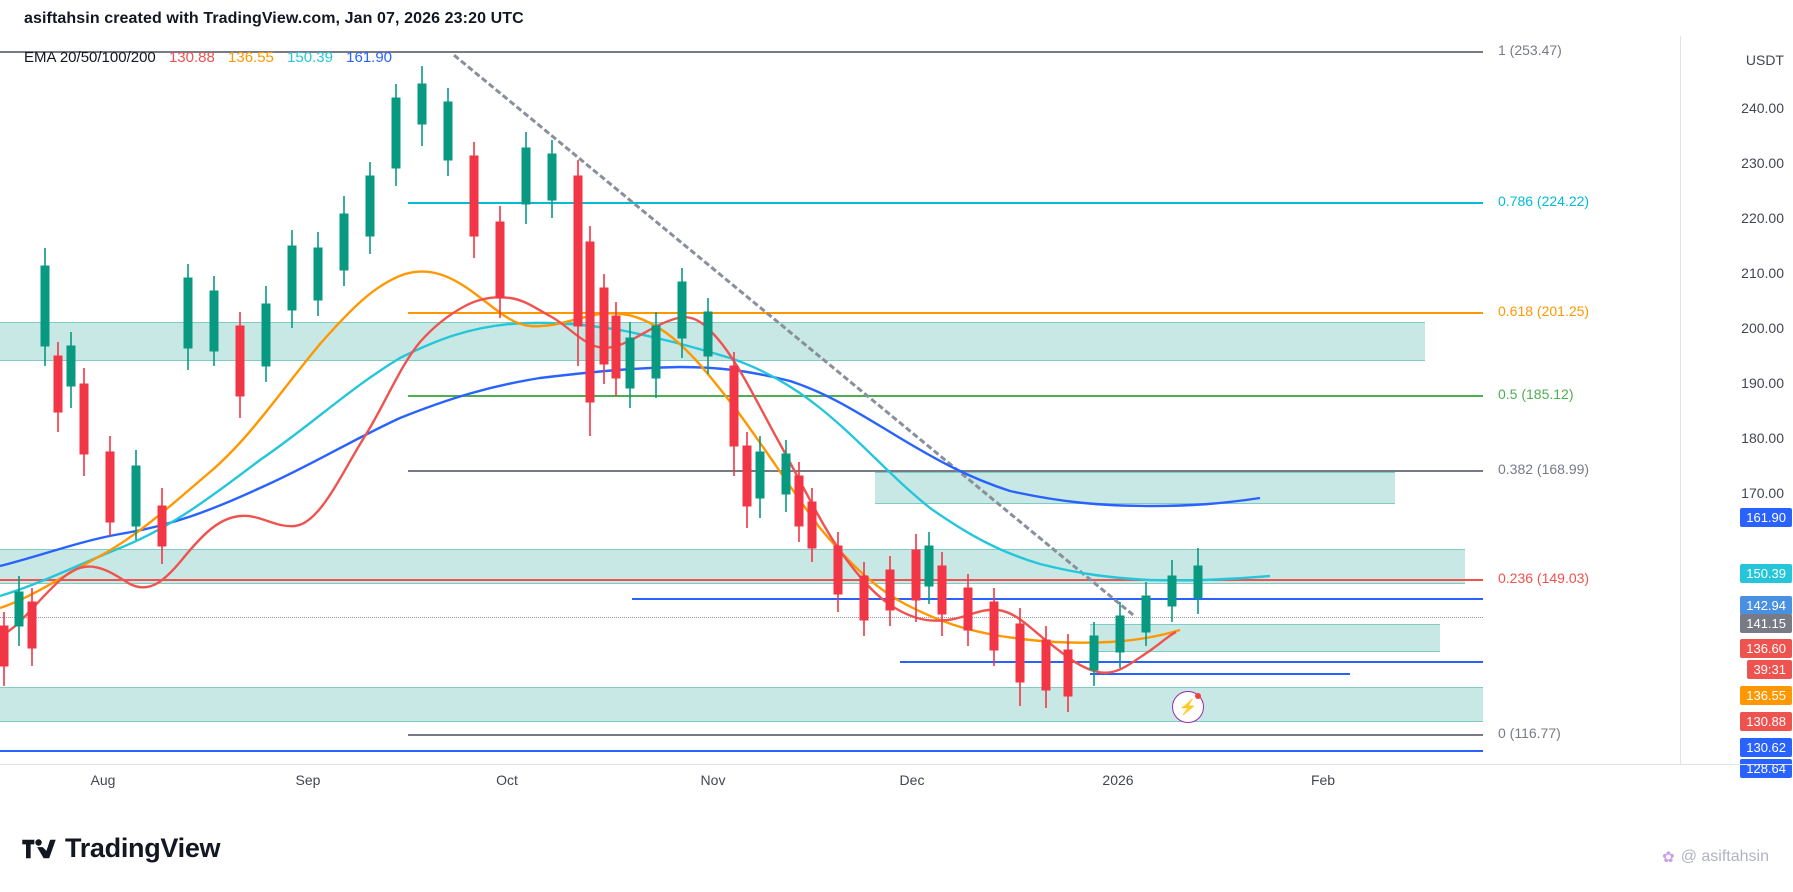  What do you see at coordinates (1766, 573) in the screenshot?
I see `price-tag-ema100: 150.39` at bounding box center [1766, 573].